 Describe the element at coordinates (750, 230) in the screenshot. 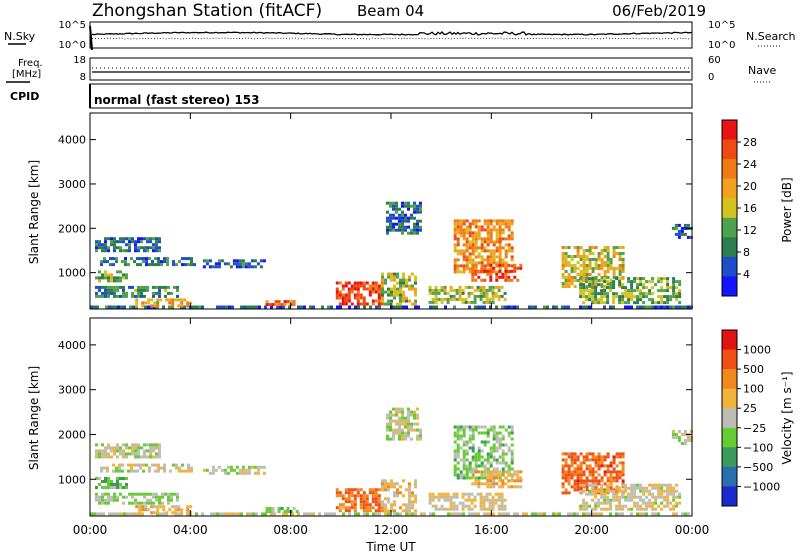

I see `colorbar-tick-label: 12` at that location.